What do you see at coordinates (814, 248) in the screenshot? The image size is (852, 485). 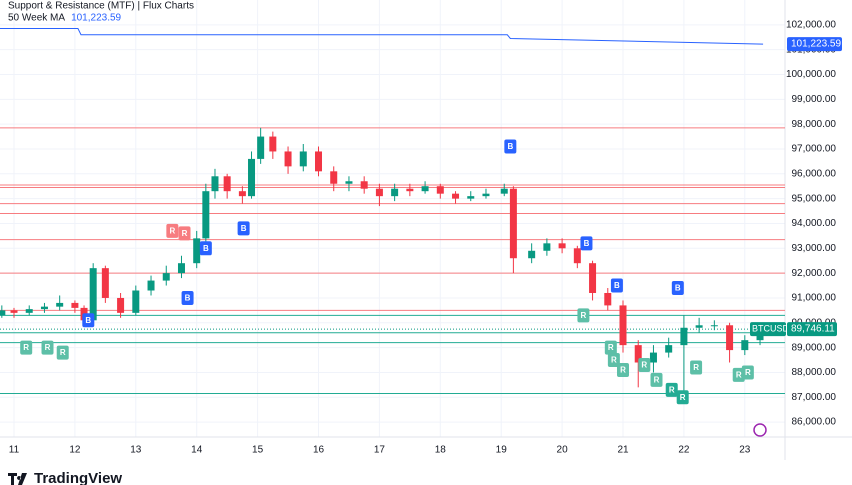 I see `y-tick-label: 93,000.00` at bounding box center [814, 248].